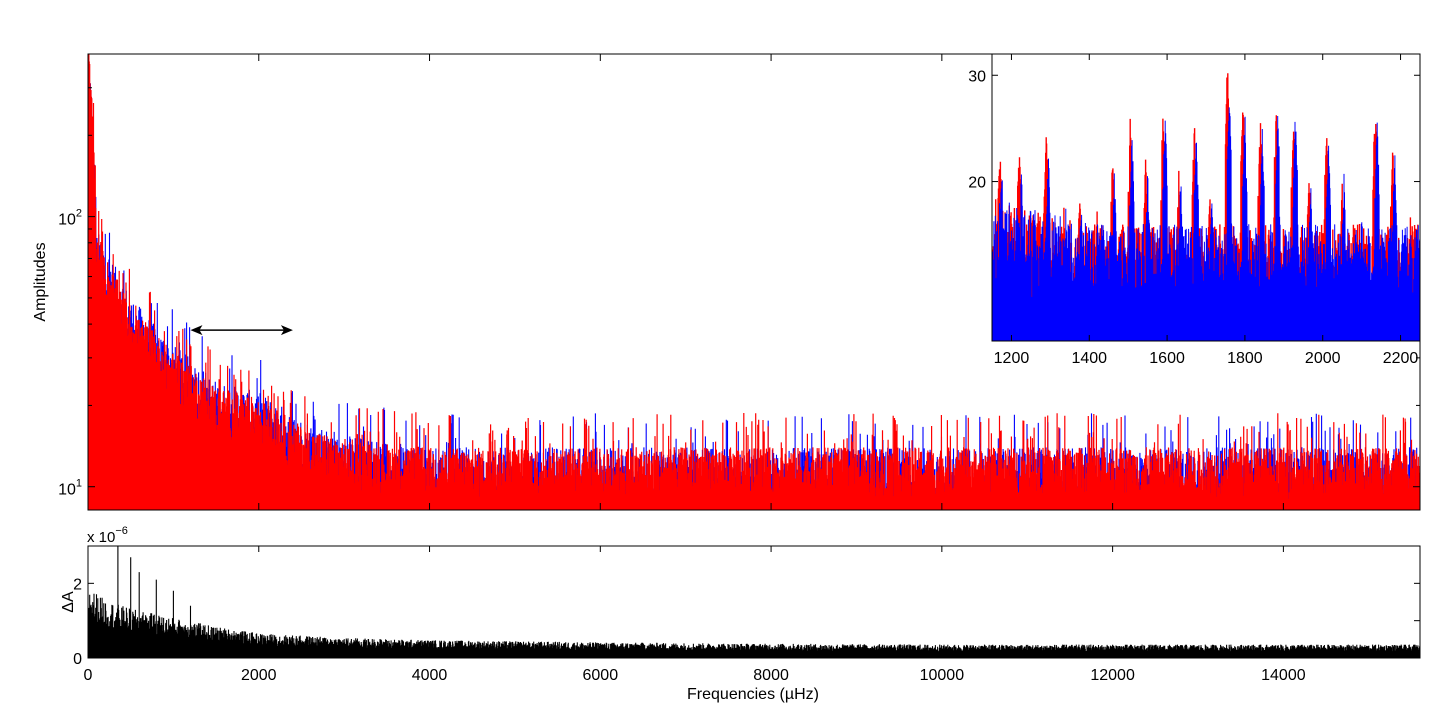 This screenshot has height=710, width=1429. What do you see at coordinates (40, 281) in the screenshot?
I see `main-ylabel: Amplitudes` at bounding box center [40, 281].